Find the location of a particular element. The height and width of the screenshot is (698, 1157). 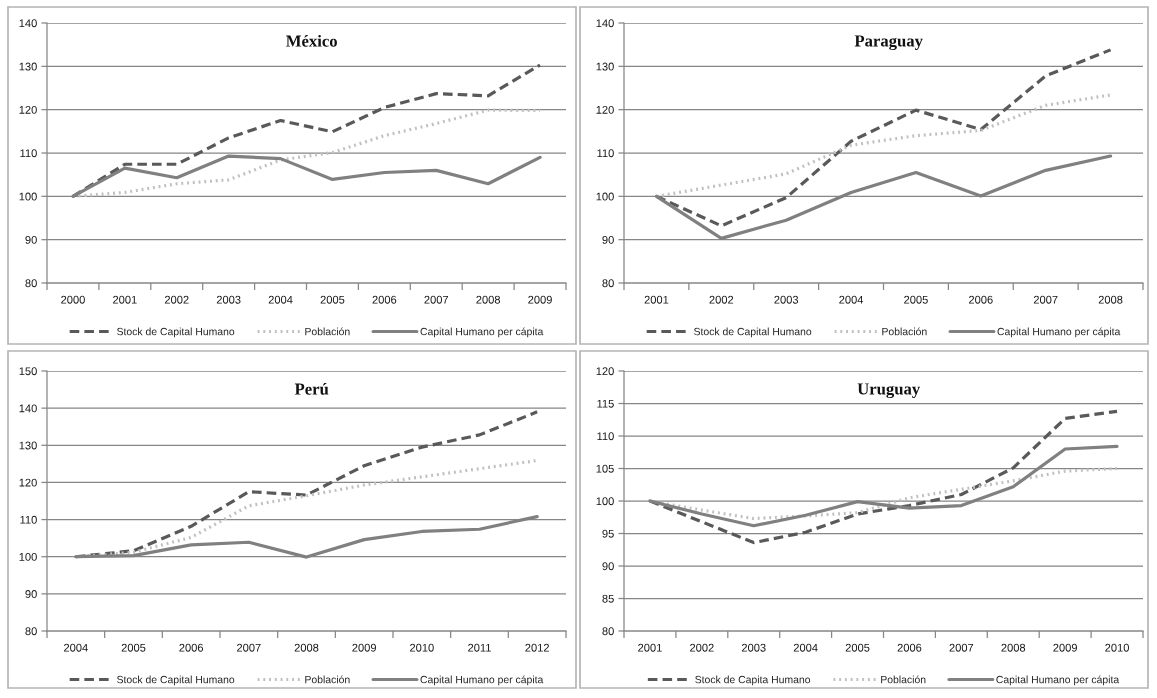

text: Paraguay is located at coordinates (888, 43).